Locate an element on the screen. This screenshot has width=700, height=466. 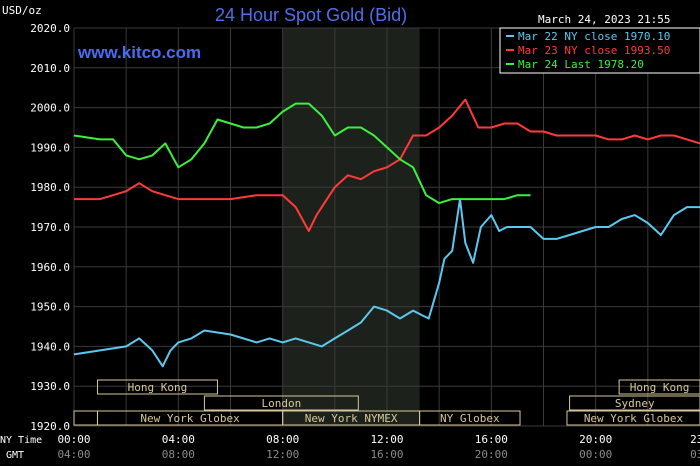
legend-box is located at coordinates (599, 50).